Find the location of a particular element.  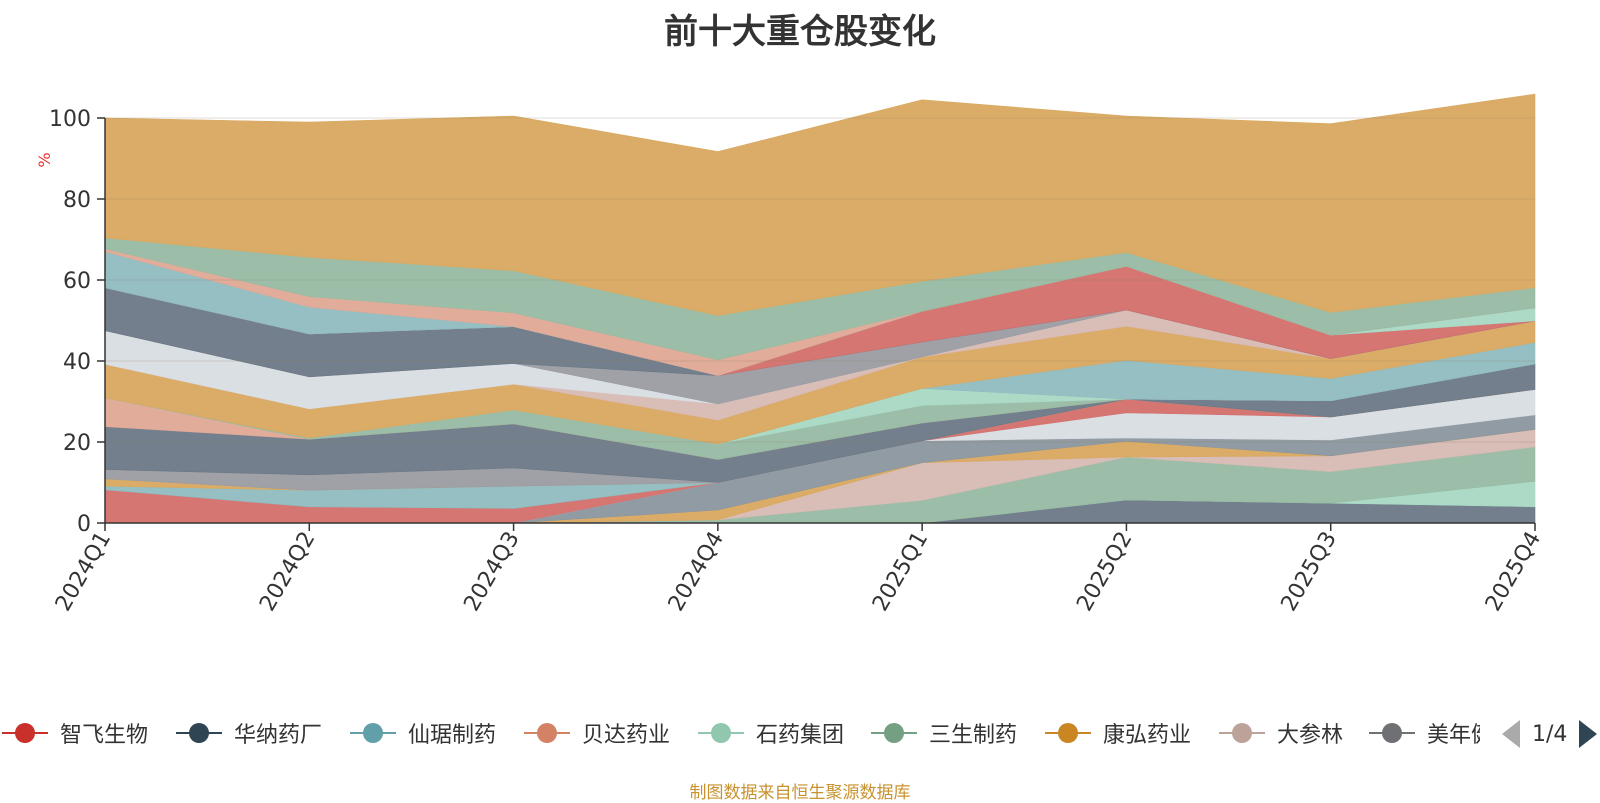

data-source-footer: 制图数据来自恒生聚源数据库 is located at coordinates (800, 793).